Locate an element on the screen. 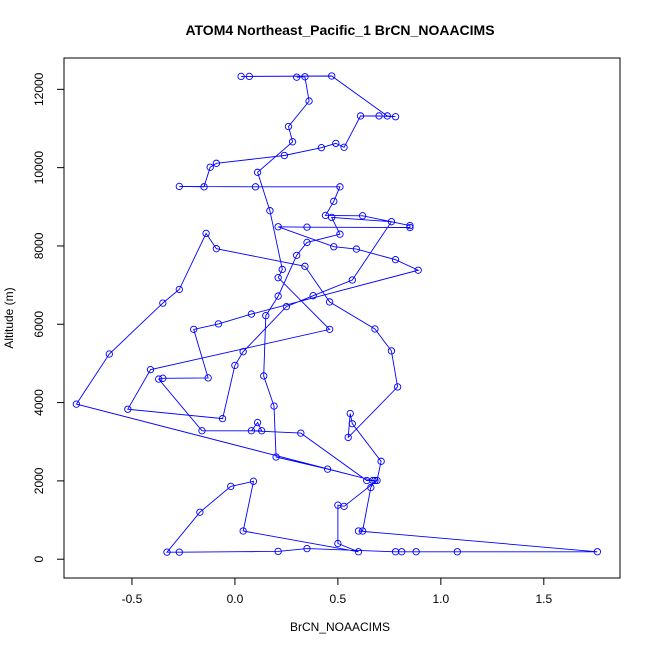  x-tick-label: -0.5 is located at coordinates (132, 599).